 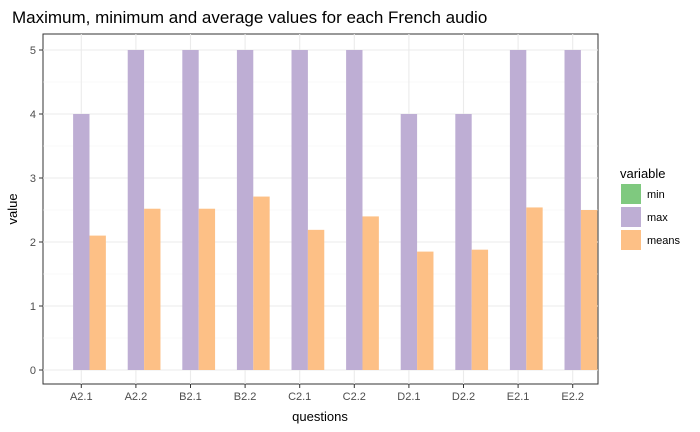 I want to click on bar-means-A2.2, so click(x=152, y=289).